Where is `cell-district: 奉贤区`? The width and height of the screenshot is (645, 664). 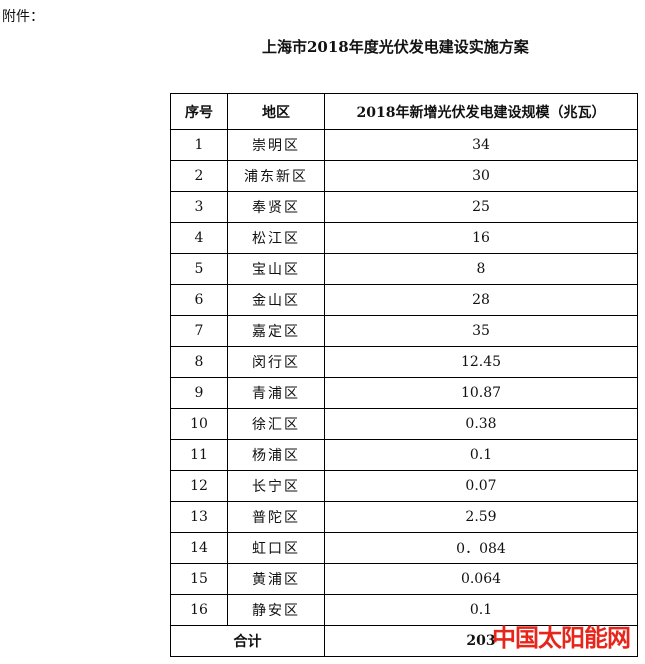
cell-district: 奉贤区 is located at coordinates (276, 207).